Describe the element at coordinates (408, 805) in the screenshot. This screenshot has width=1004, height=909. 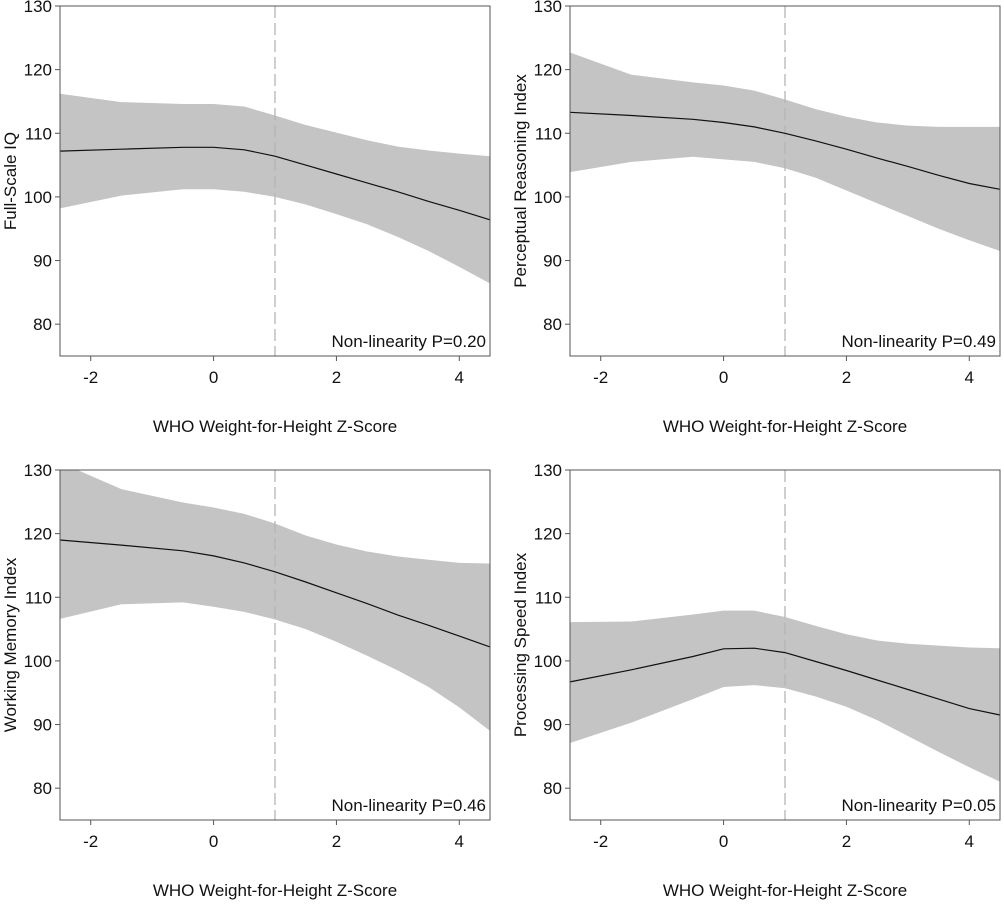
I see `nonlinearity-annotation: Non-linearity P=0.46` at that location.